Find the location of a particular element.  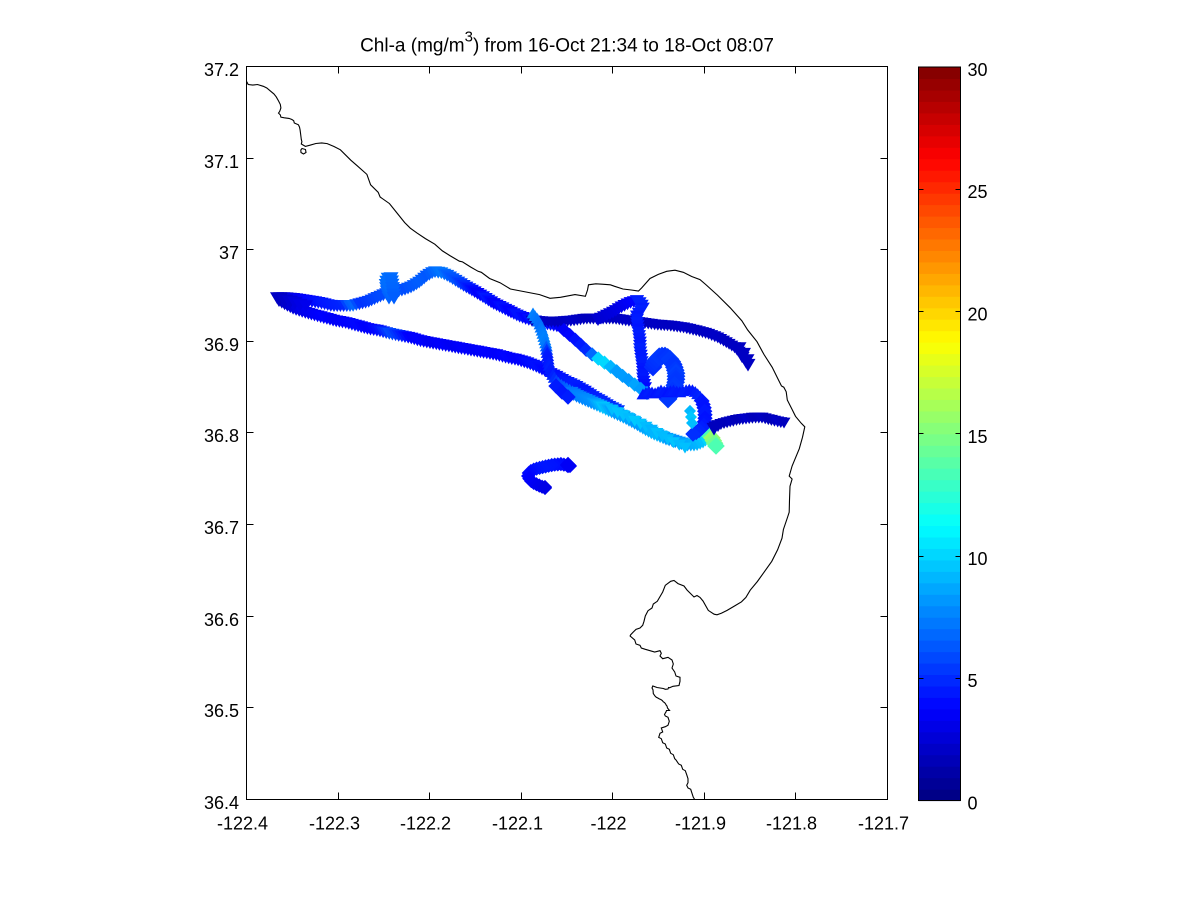

svg-text: 0 is located at coordinates (973, 804).